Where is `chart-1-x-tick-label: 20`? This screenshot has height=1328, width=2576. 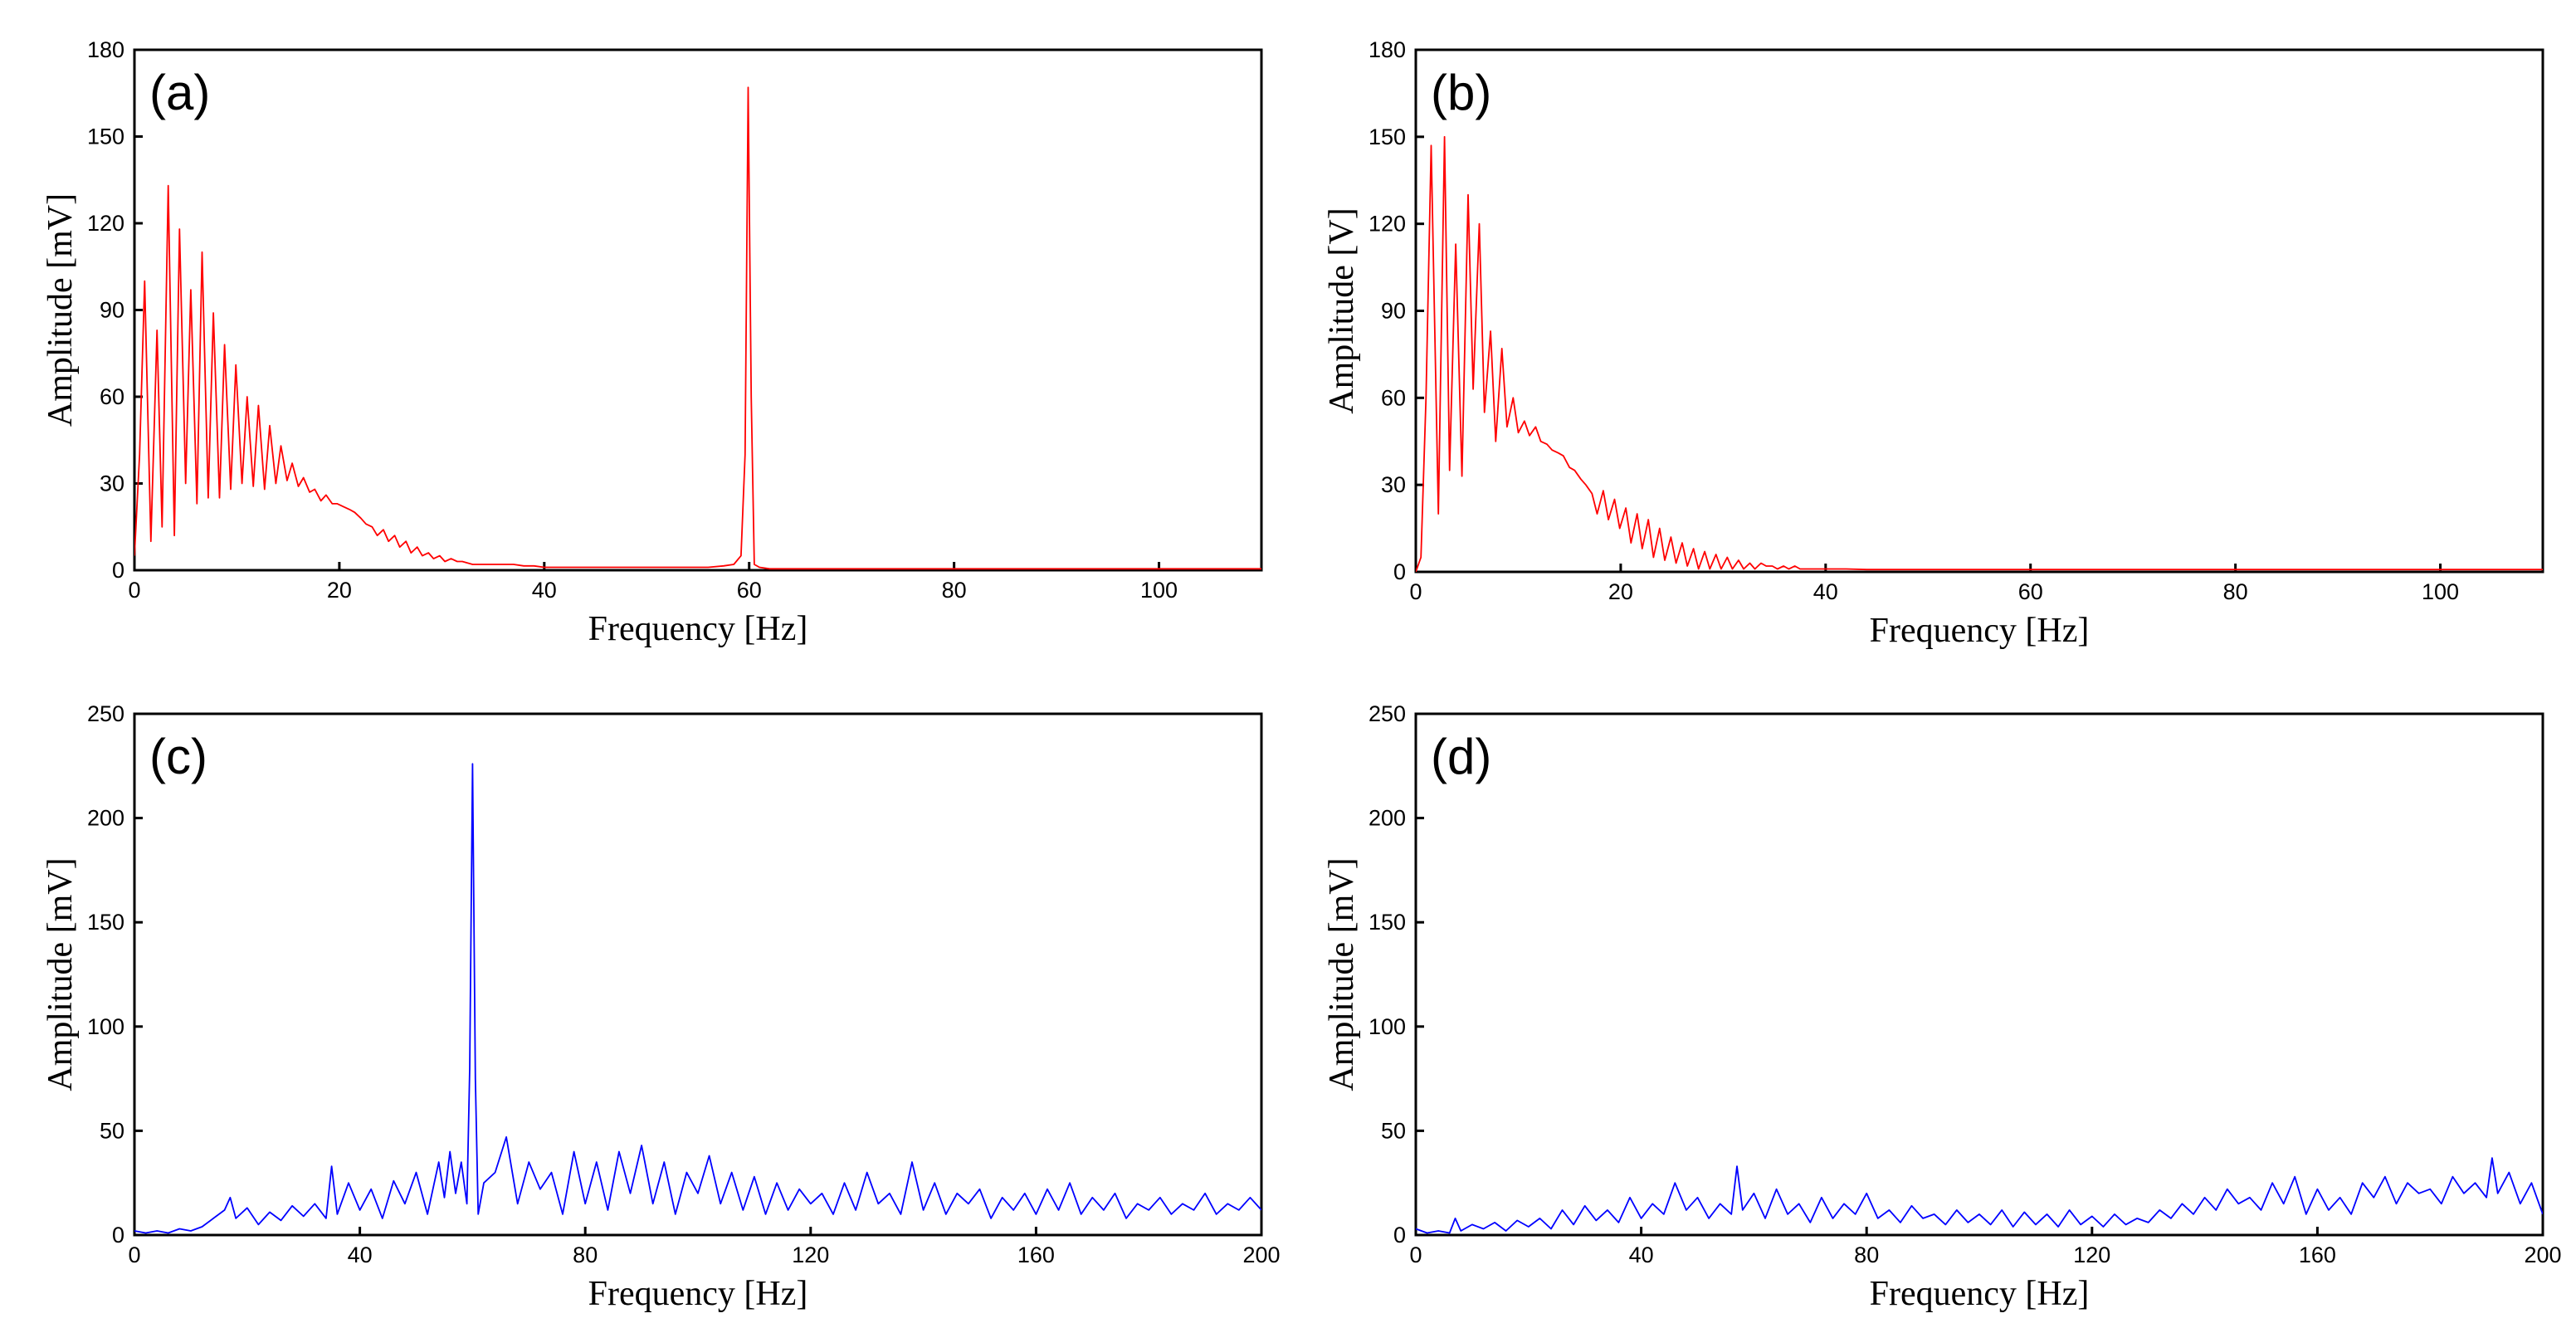
chart-1-x-tick-label: 20 is located at coordinates (339, 590).